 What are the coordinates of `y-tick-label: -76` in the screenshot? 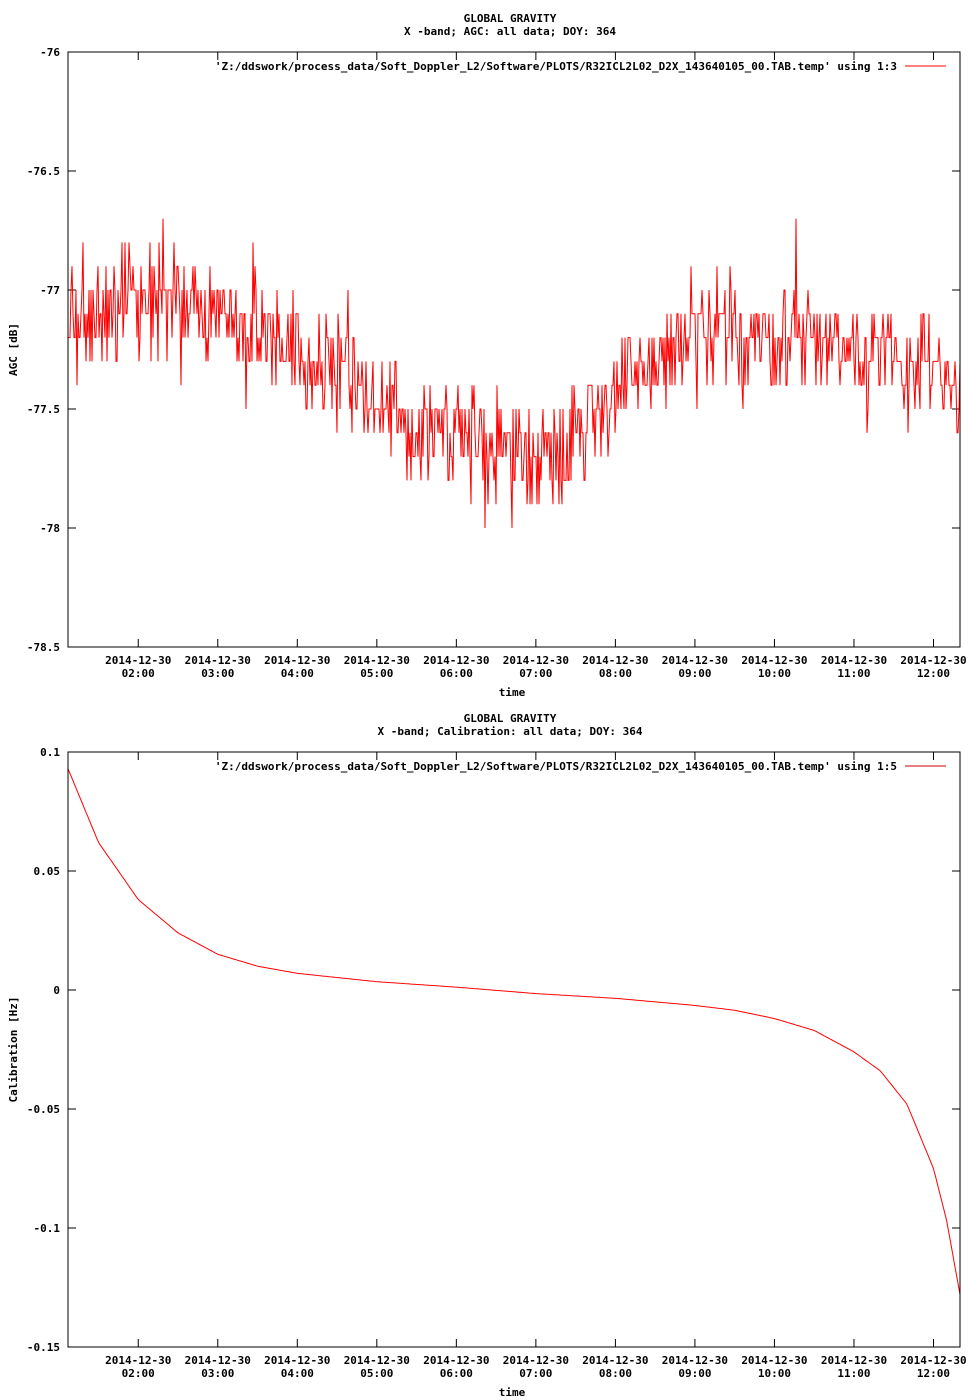 It's located at (50, 52).